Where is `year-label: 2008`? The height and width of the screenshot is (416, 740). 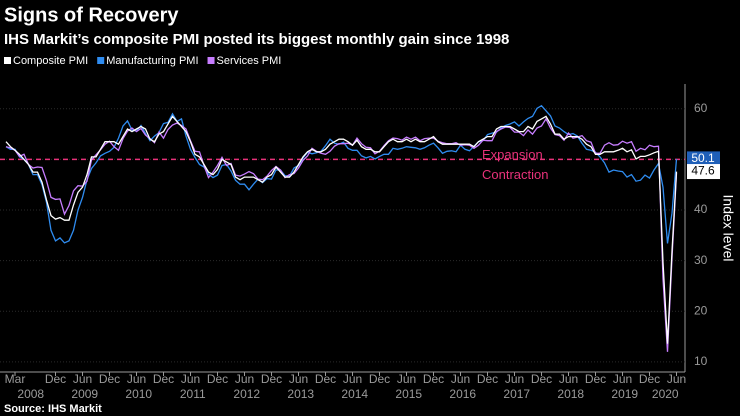
year-label: 2008 is located at coordinates (30, 394).